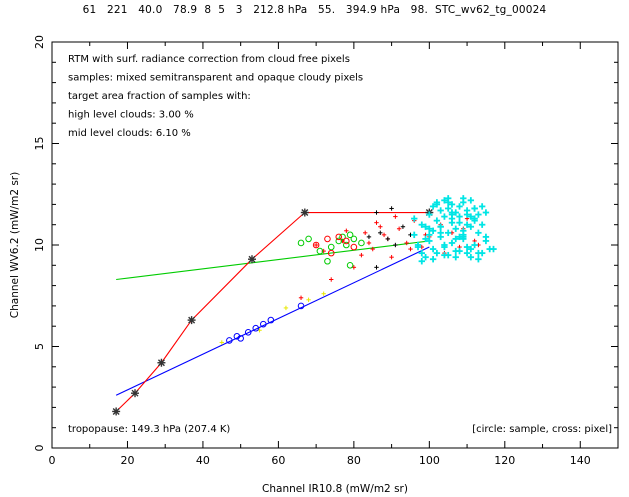 The width and height of the screenshot is (629, 497). I want to click on series-line-green, so click(273, 260).